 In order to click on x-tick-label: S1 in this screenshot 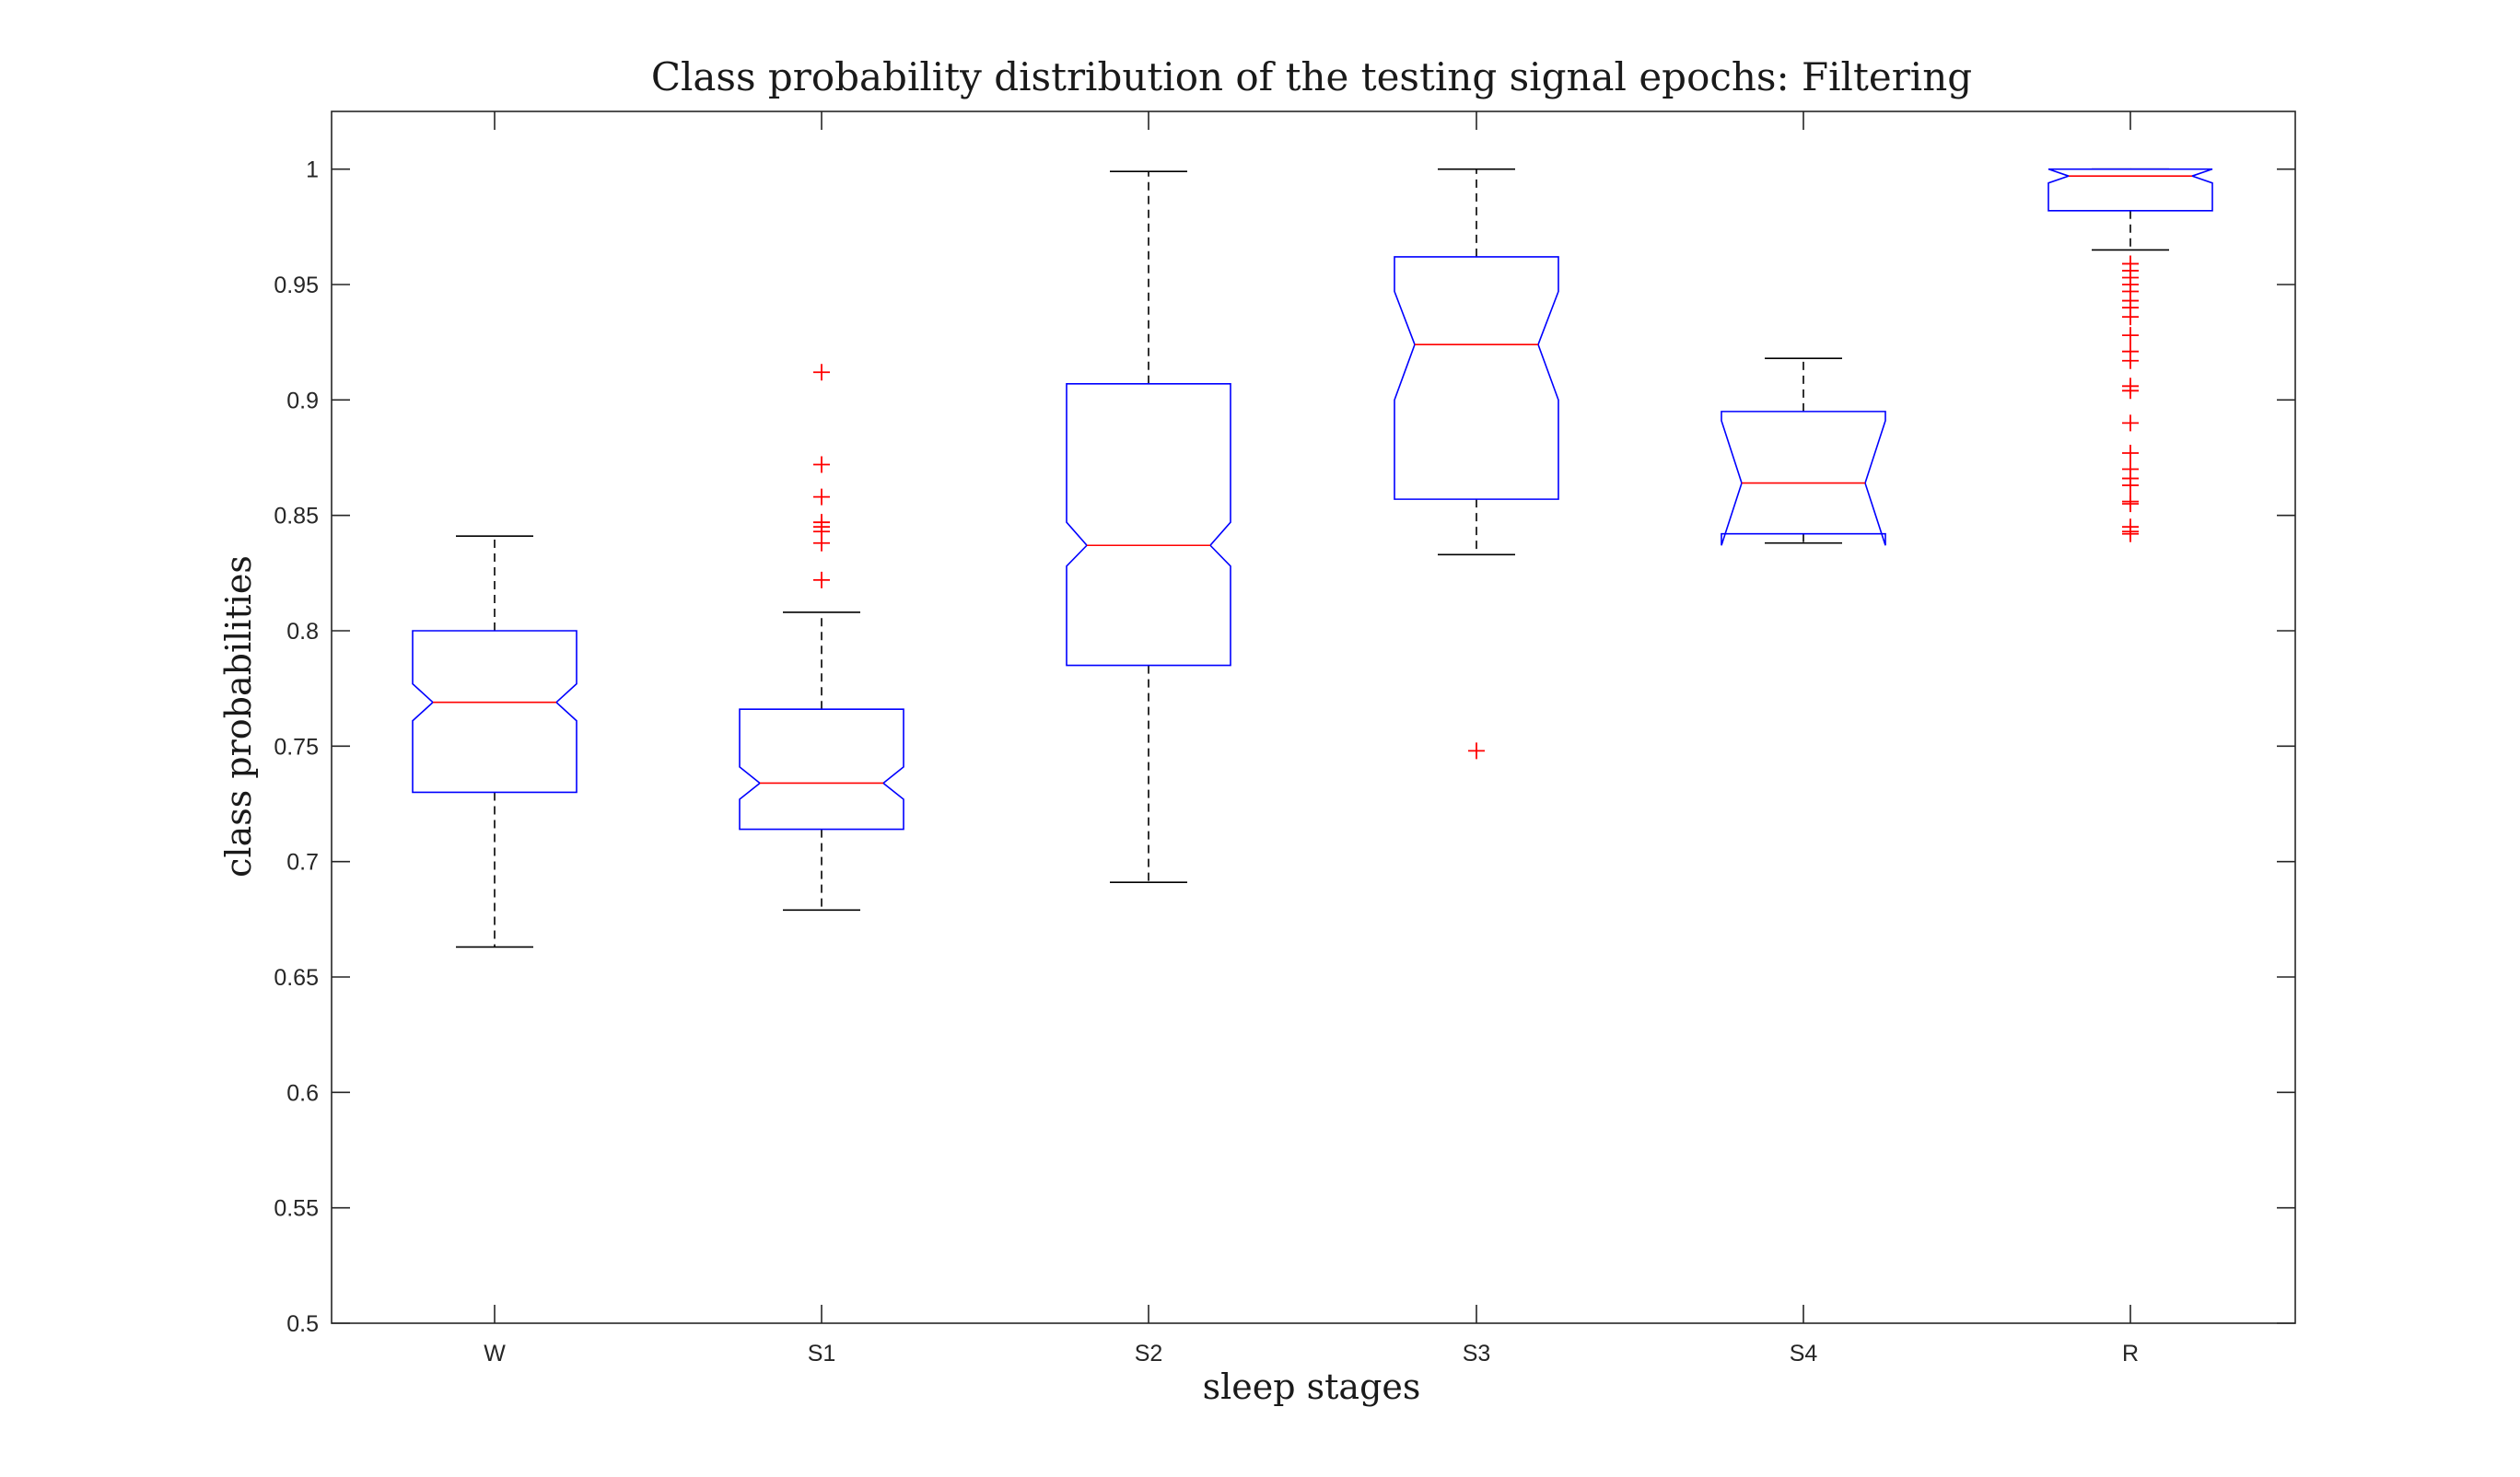, I will do `click(822, 1354)`.